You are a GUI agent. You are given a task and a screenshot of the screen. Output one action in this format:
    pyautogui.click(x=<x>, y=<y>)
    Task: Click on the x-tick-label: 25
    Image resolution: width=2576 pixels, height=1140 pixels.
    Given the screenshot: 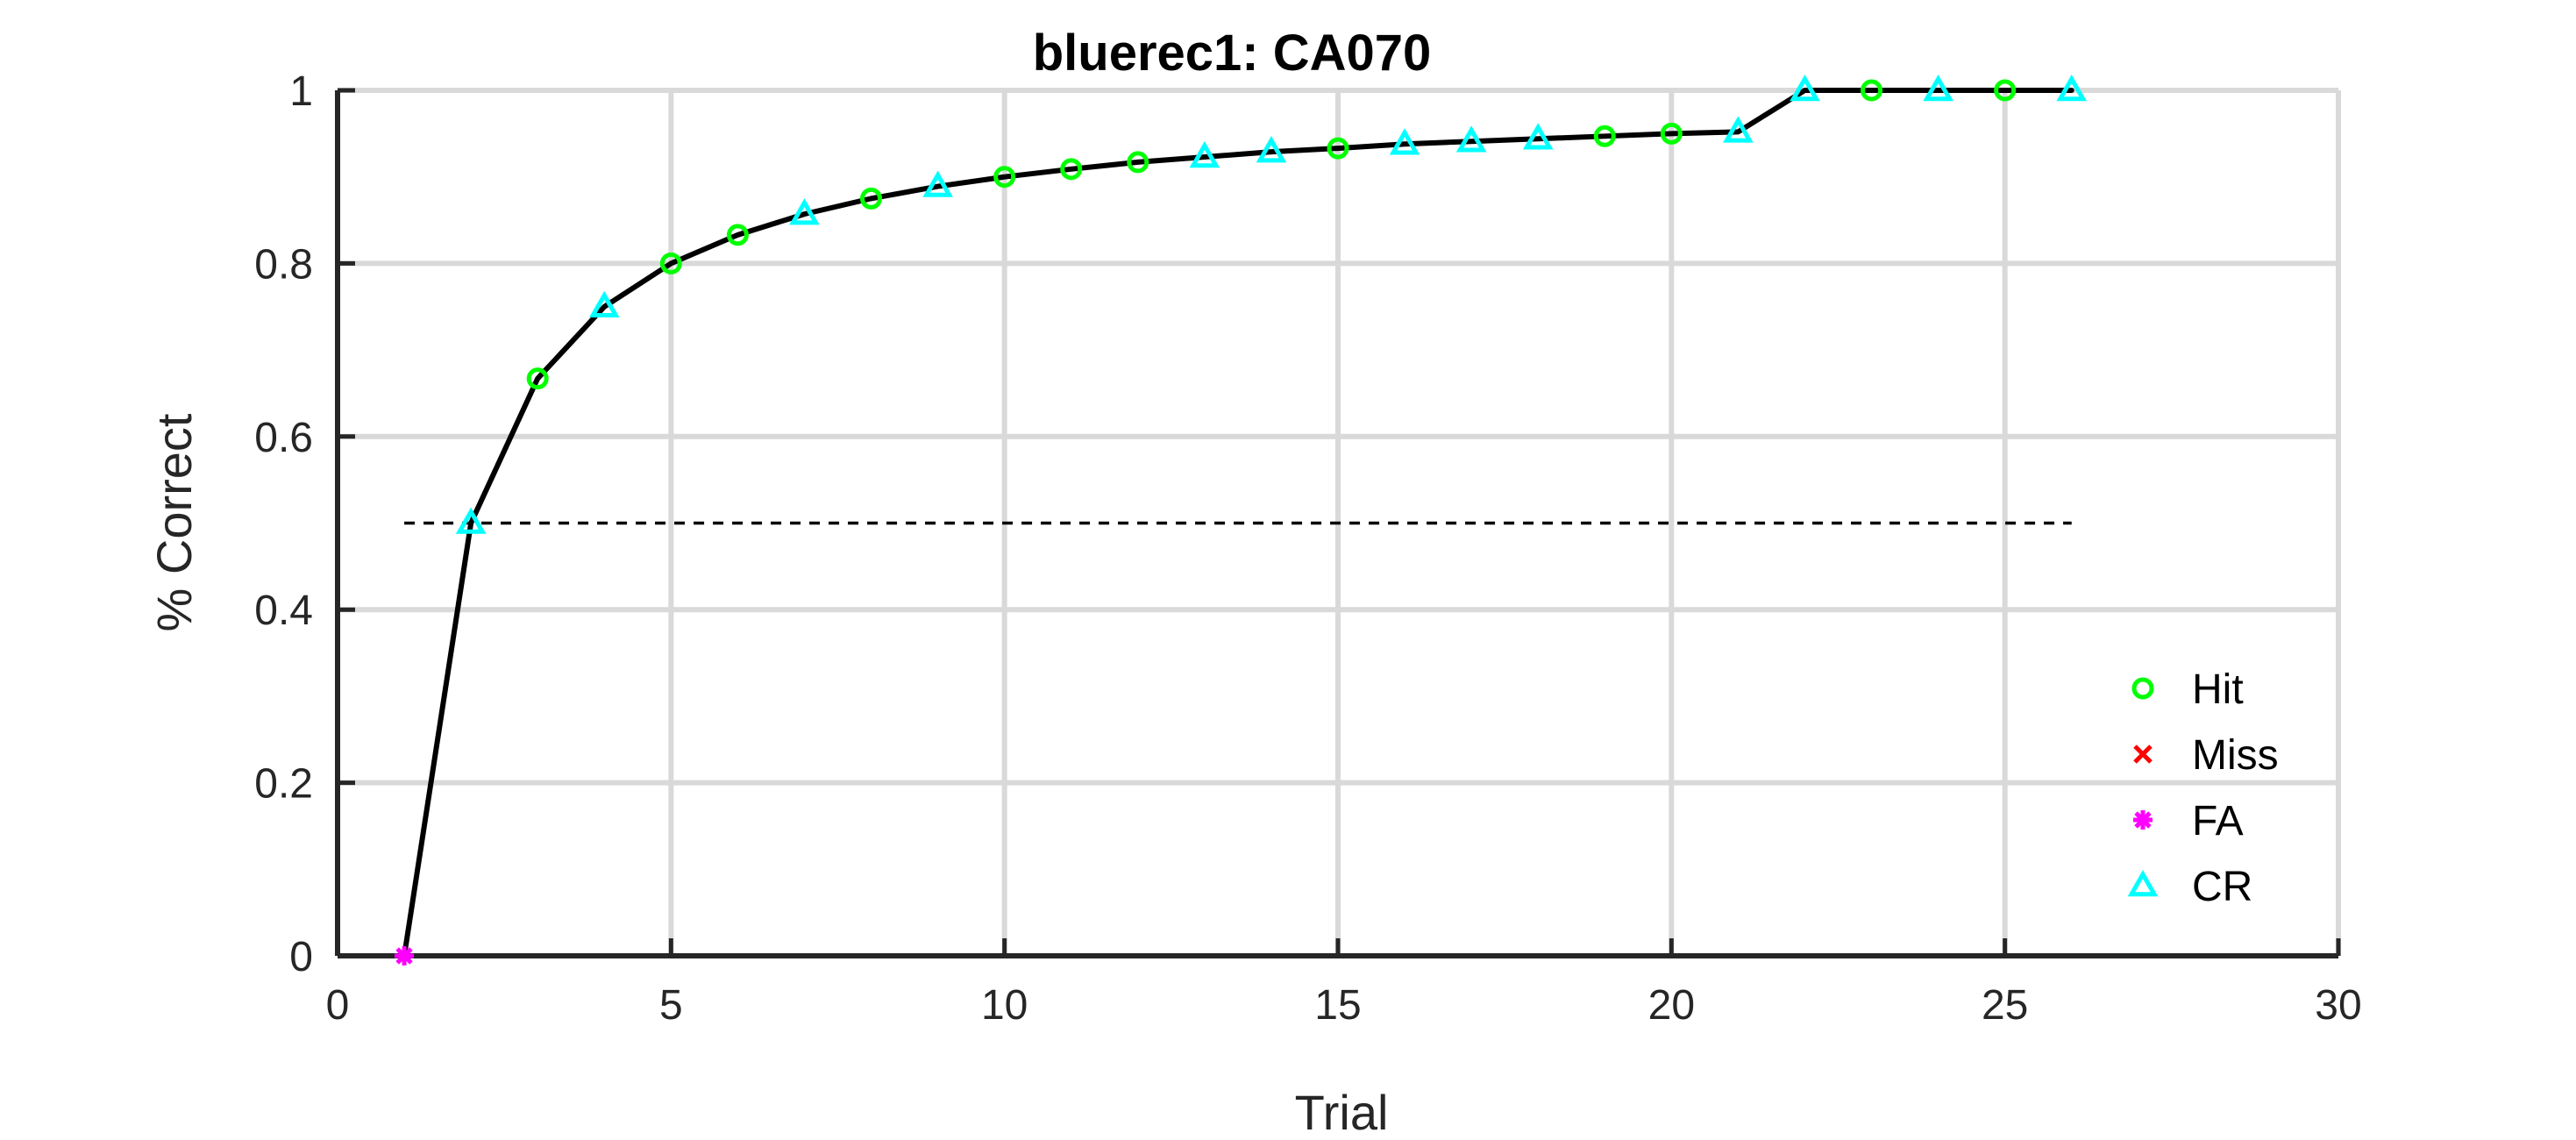 What is the action you would take?
    pyautogui.click(x=2005, y=1005)
    